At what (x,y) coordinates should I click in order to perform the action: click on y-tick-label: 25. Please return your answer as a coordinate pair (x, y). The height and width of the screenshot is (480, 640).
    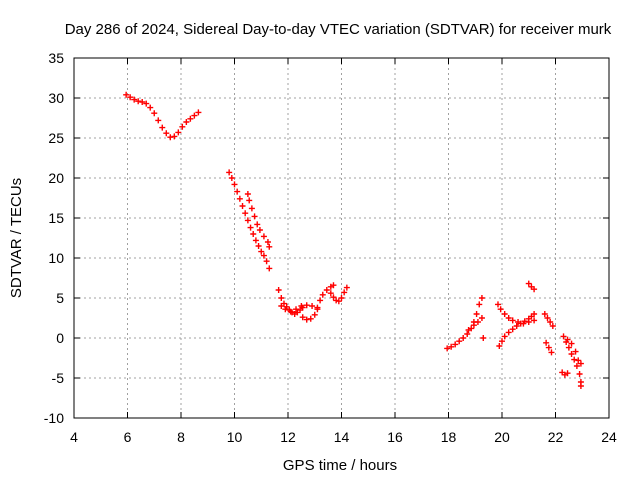
    Looking at the image, I should click on (56, 138).